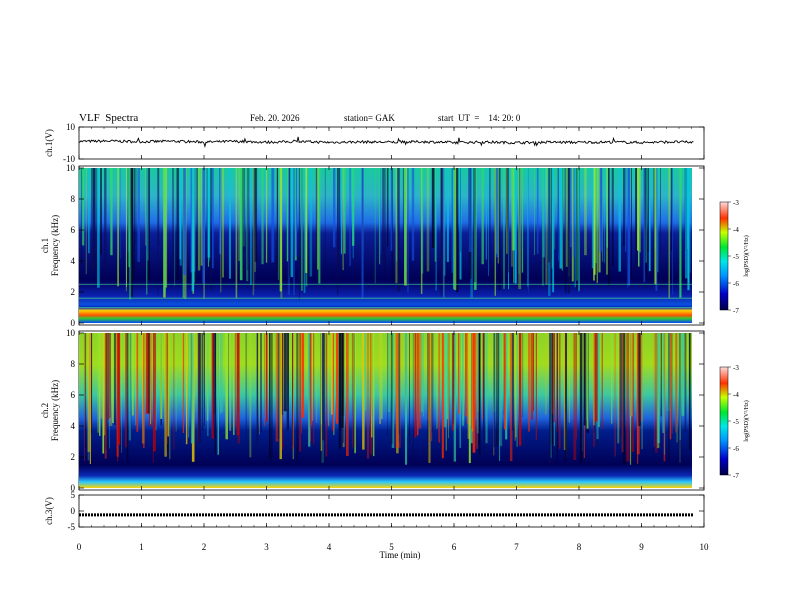  Describe the element at coordinates (736, 368) in the screenshot. I see `colorbar-tick-label: -3` at that location.